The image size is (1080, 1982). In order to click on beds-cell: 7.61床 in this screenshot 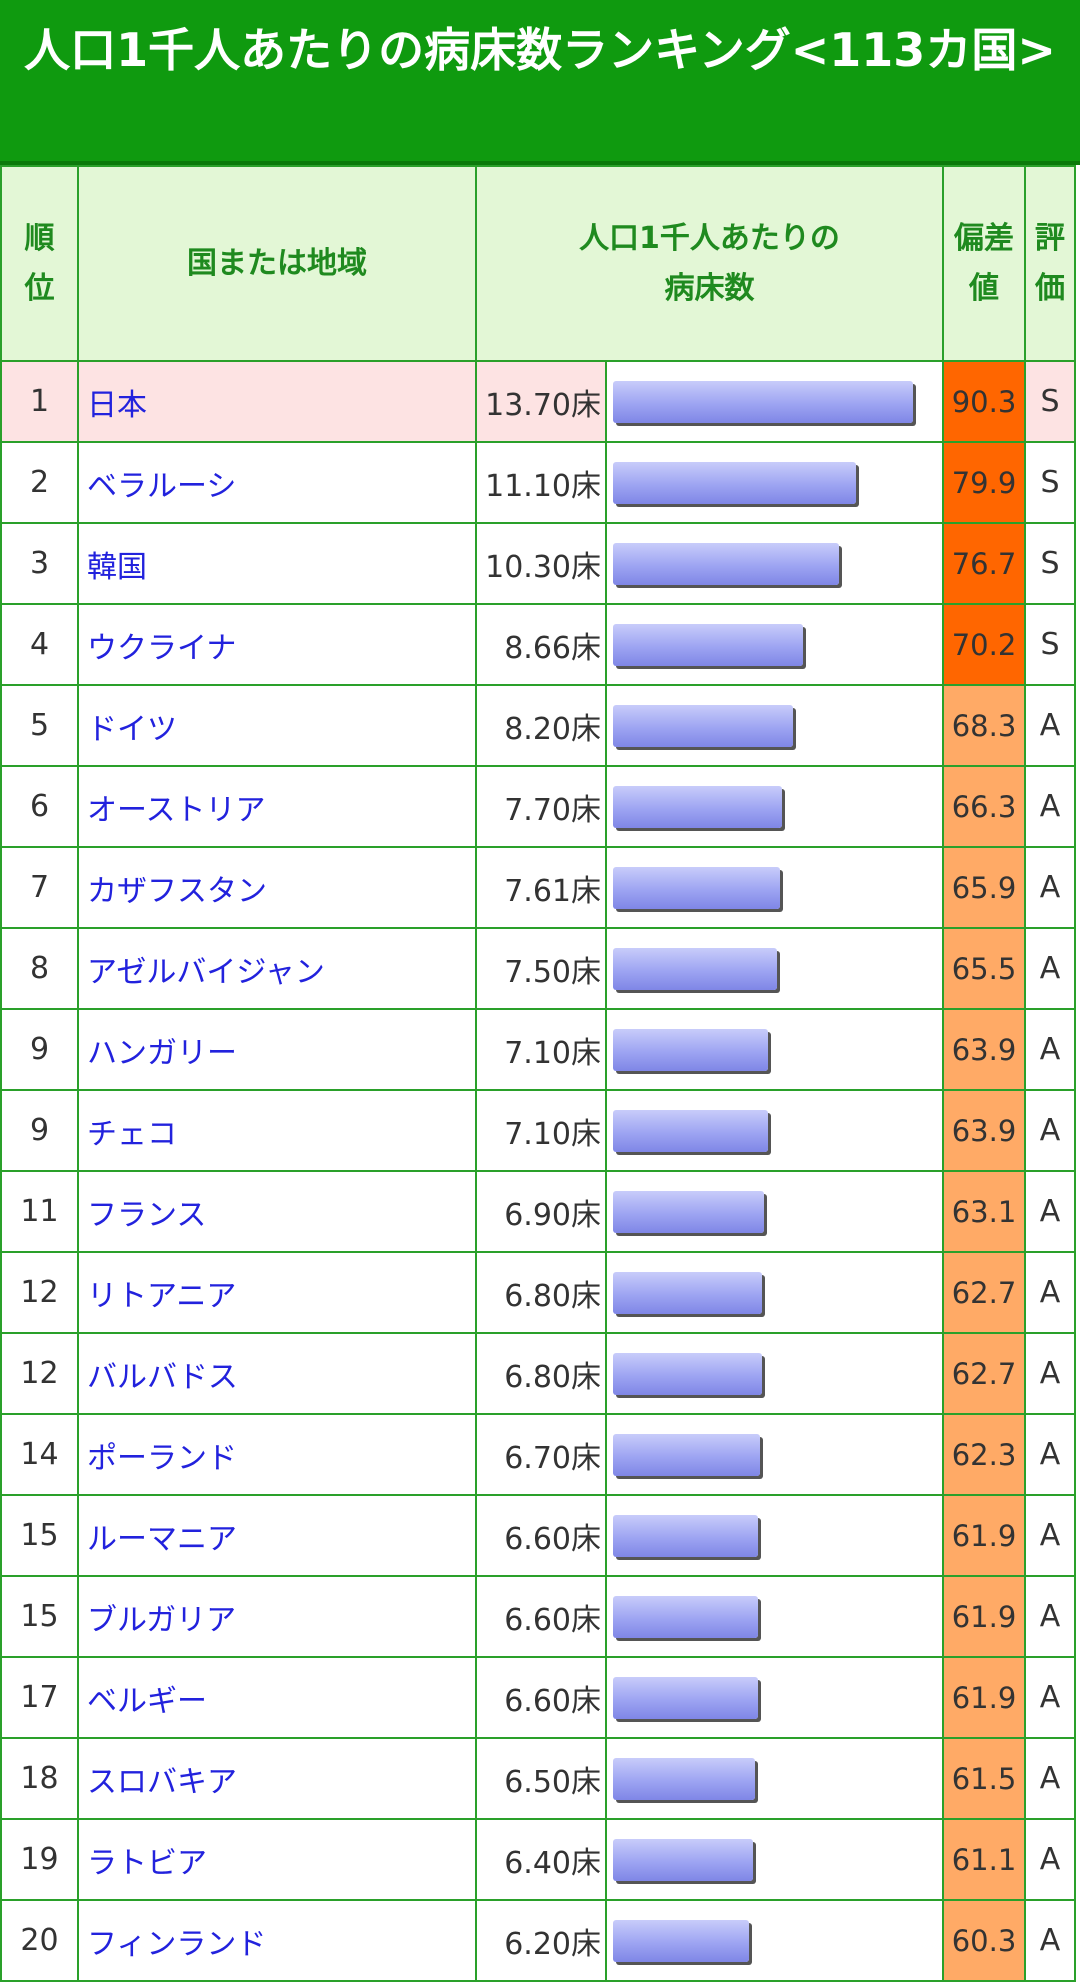, I will do `click(541, 887)`.